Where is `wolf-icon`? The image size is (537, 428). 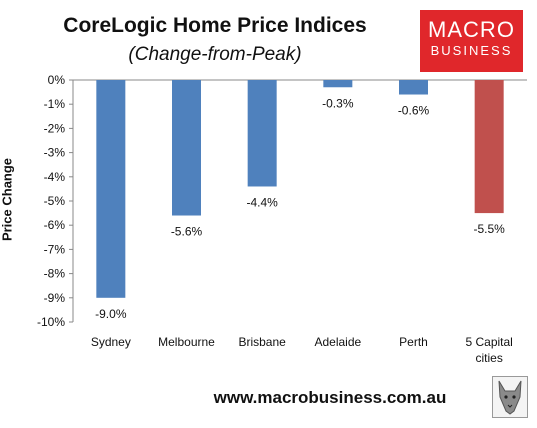 wolf-icon is located at coordinates (510, 397).